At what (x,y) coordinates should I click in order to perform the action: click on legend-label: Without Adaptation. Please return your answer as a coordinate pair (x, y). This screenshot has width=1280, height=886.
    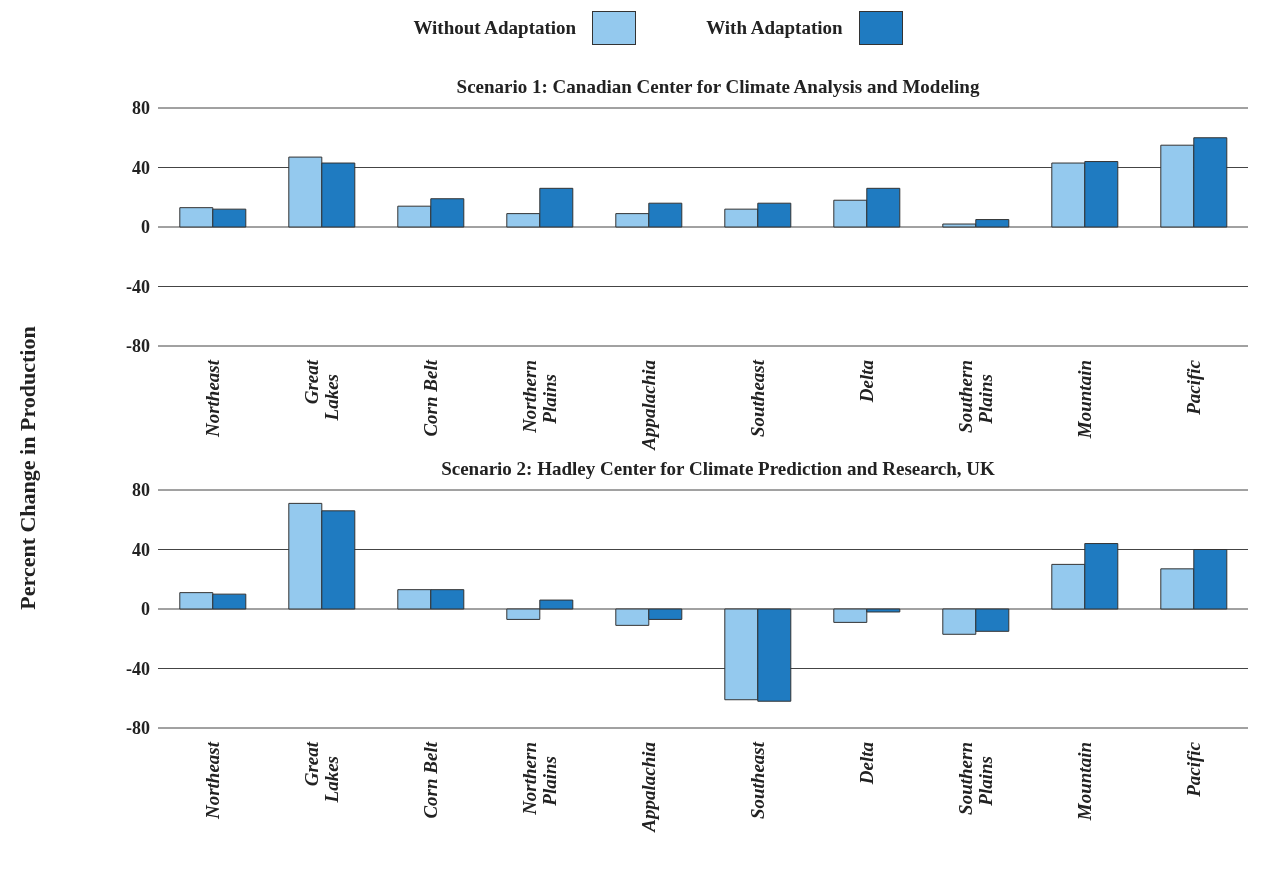
    Looking at the image, I should click on (495, 28).